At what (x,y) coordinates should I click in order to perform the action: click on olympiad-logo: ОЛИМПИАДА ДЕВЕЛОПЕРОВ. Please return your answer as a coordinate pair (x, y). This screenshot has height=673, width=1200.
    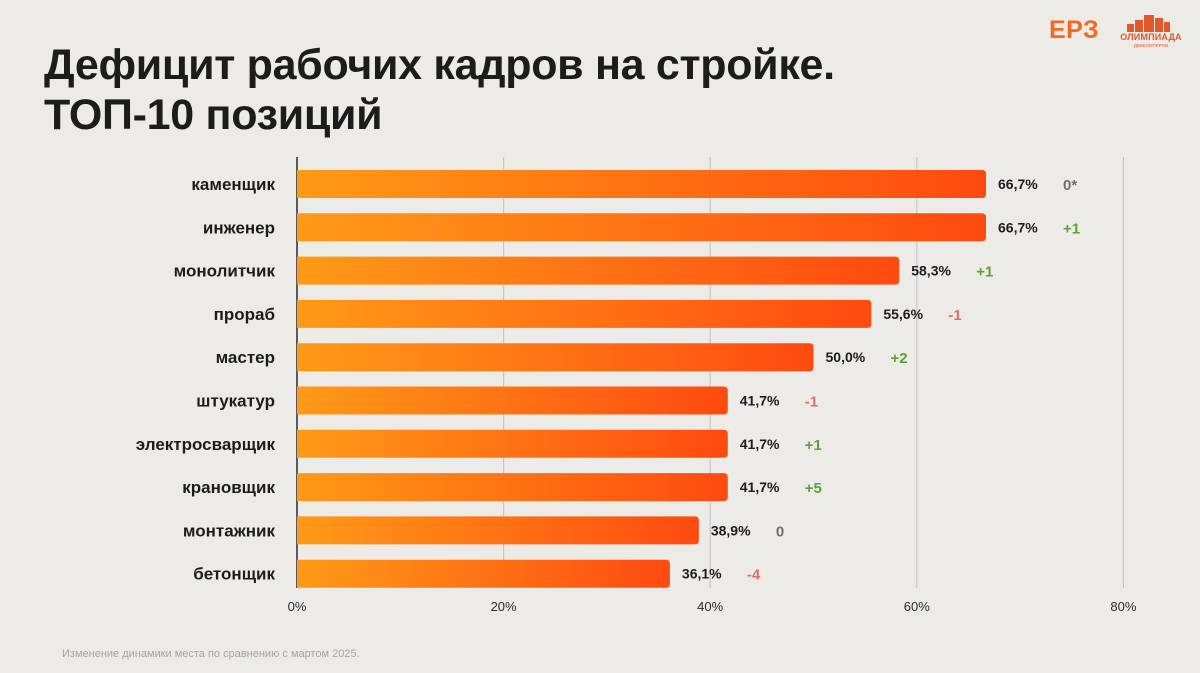
    Looking at the image, I should click on (1151, 34).